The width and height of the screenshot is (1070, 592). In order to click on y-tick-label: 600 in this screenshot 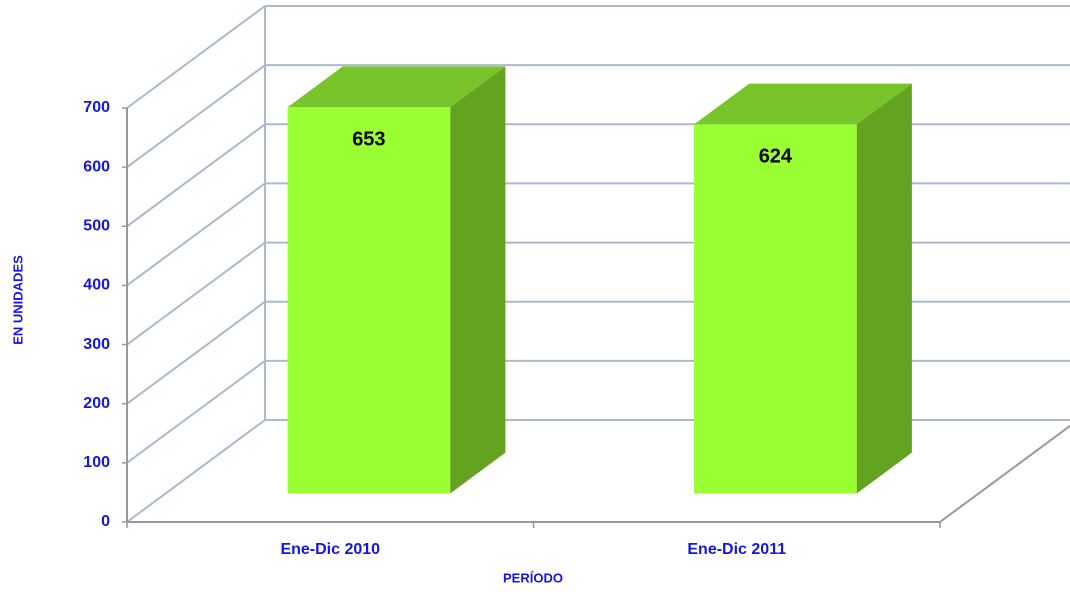, I will do `click(96, 166)`.